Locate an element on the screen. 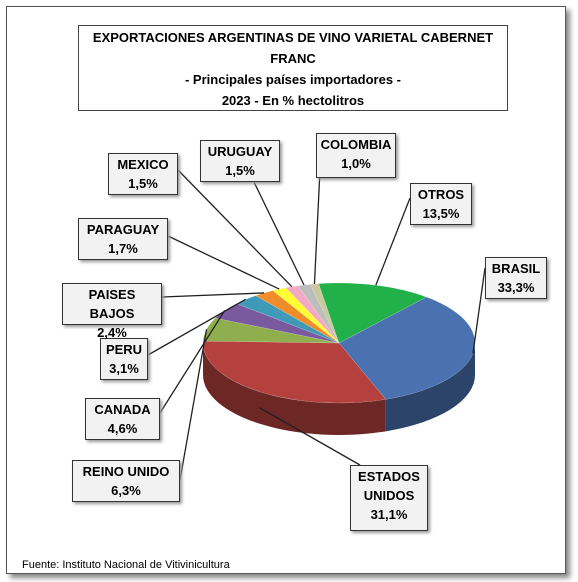 The height and width of the screenshot is (582, 578). data-label: PERU 3,1% is located at coordinates (124, 359).